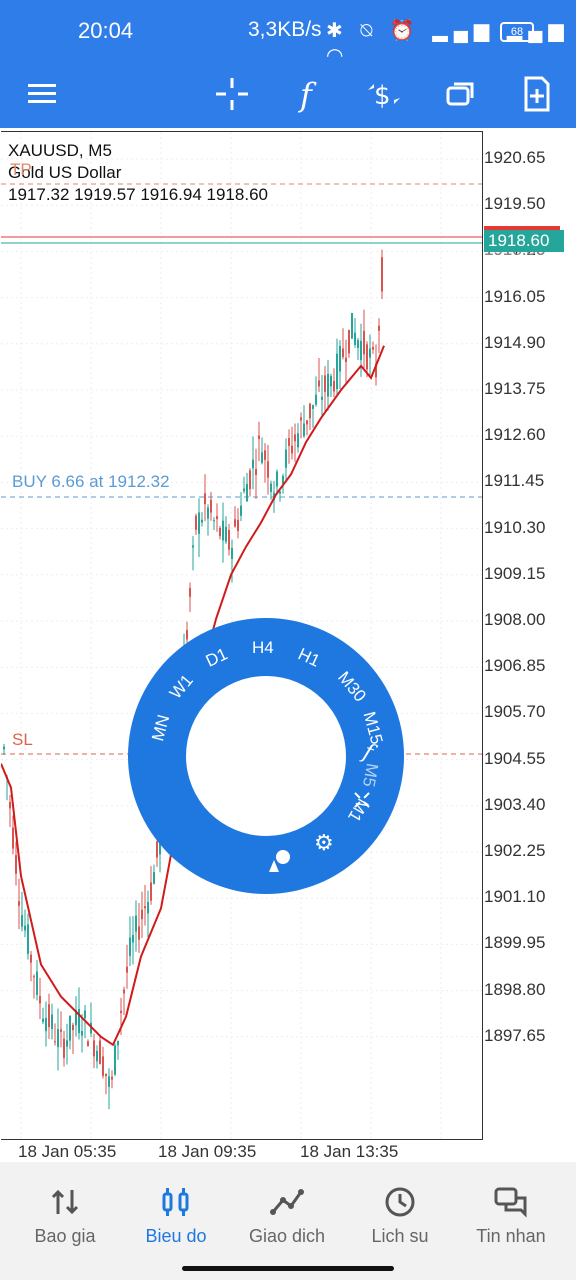 The height and width of the screenshot is (1280, 576). I want to click on buy-label: BUY 6.66 at 1912.32, so click(91, 481).